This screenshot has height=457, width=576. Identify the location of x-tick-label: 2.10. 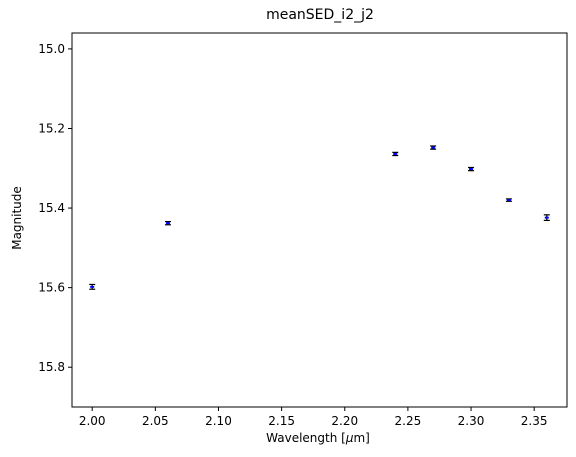
(218, 421).